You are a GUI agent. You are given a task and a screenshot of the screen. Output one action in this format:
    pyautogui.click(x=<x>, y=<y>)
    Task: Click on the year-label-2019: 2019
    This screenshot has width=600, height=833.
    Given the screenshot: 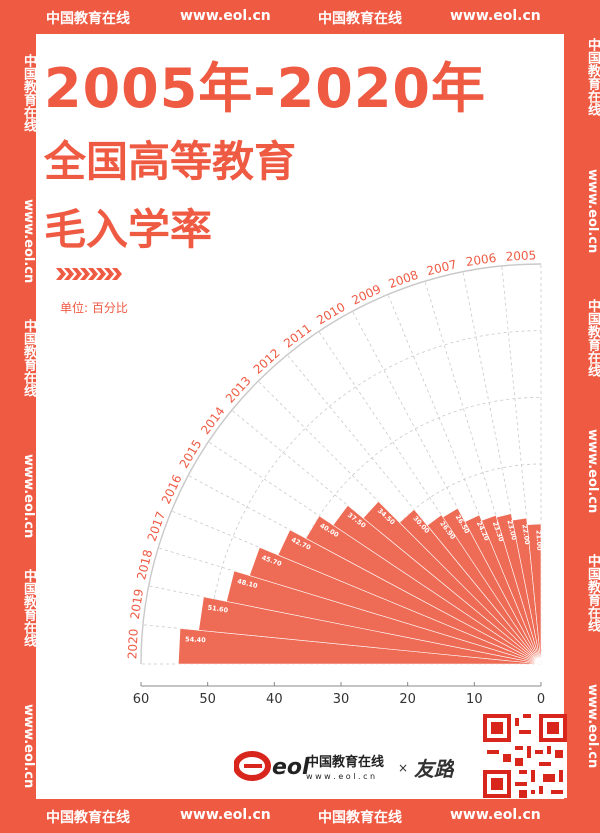 What is the action you would take?
    pyautogui.click(x=137, y=604)
    